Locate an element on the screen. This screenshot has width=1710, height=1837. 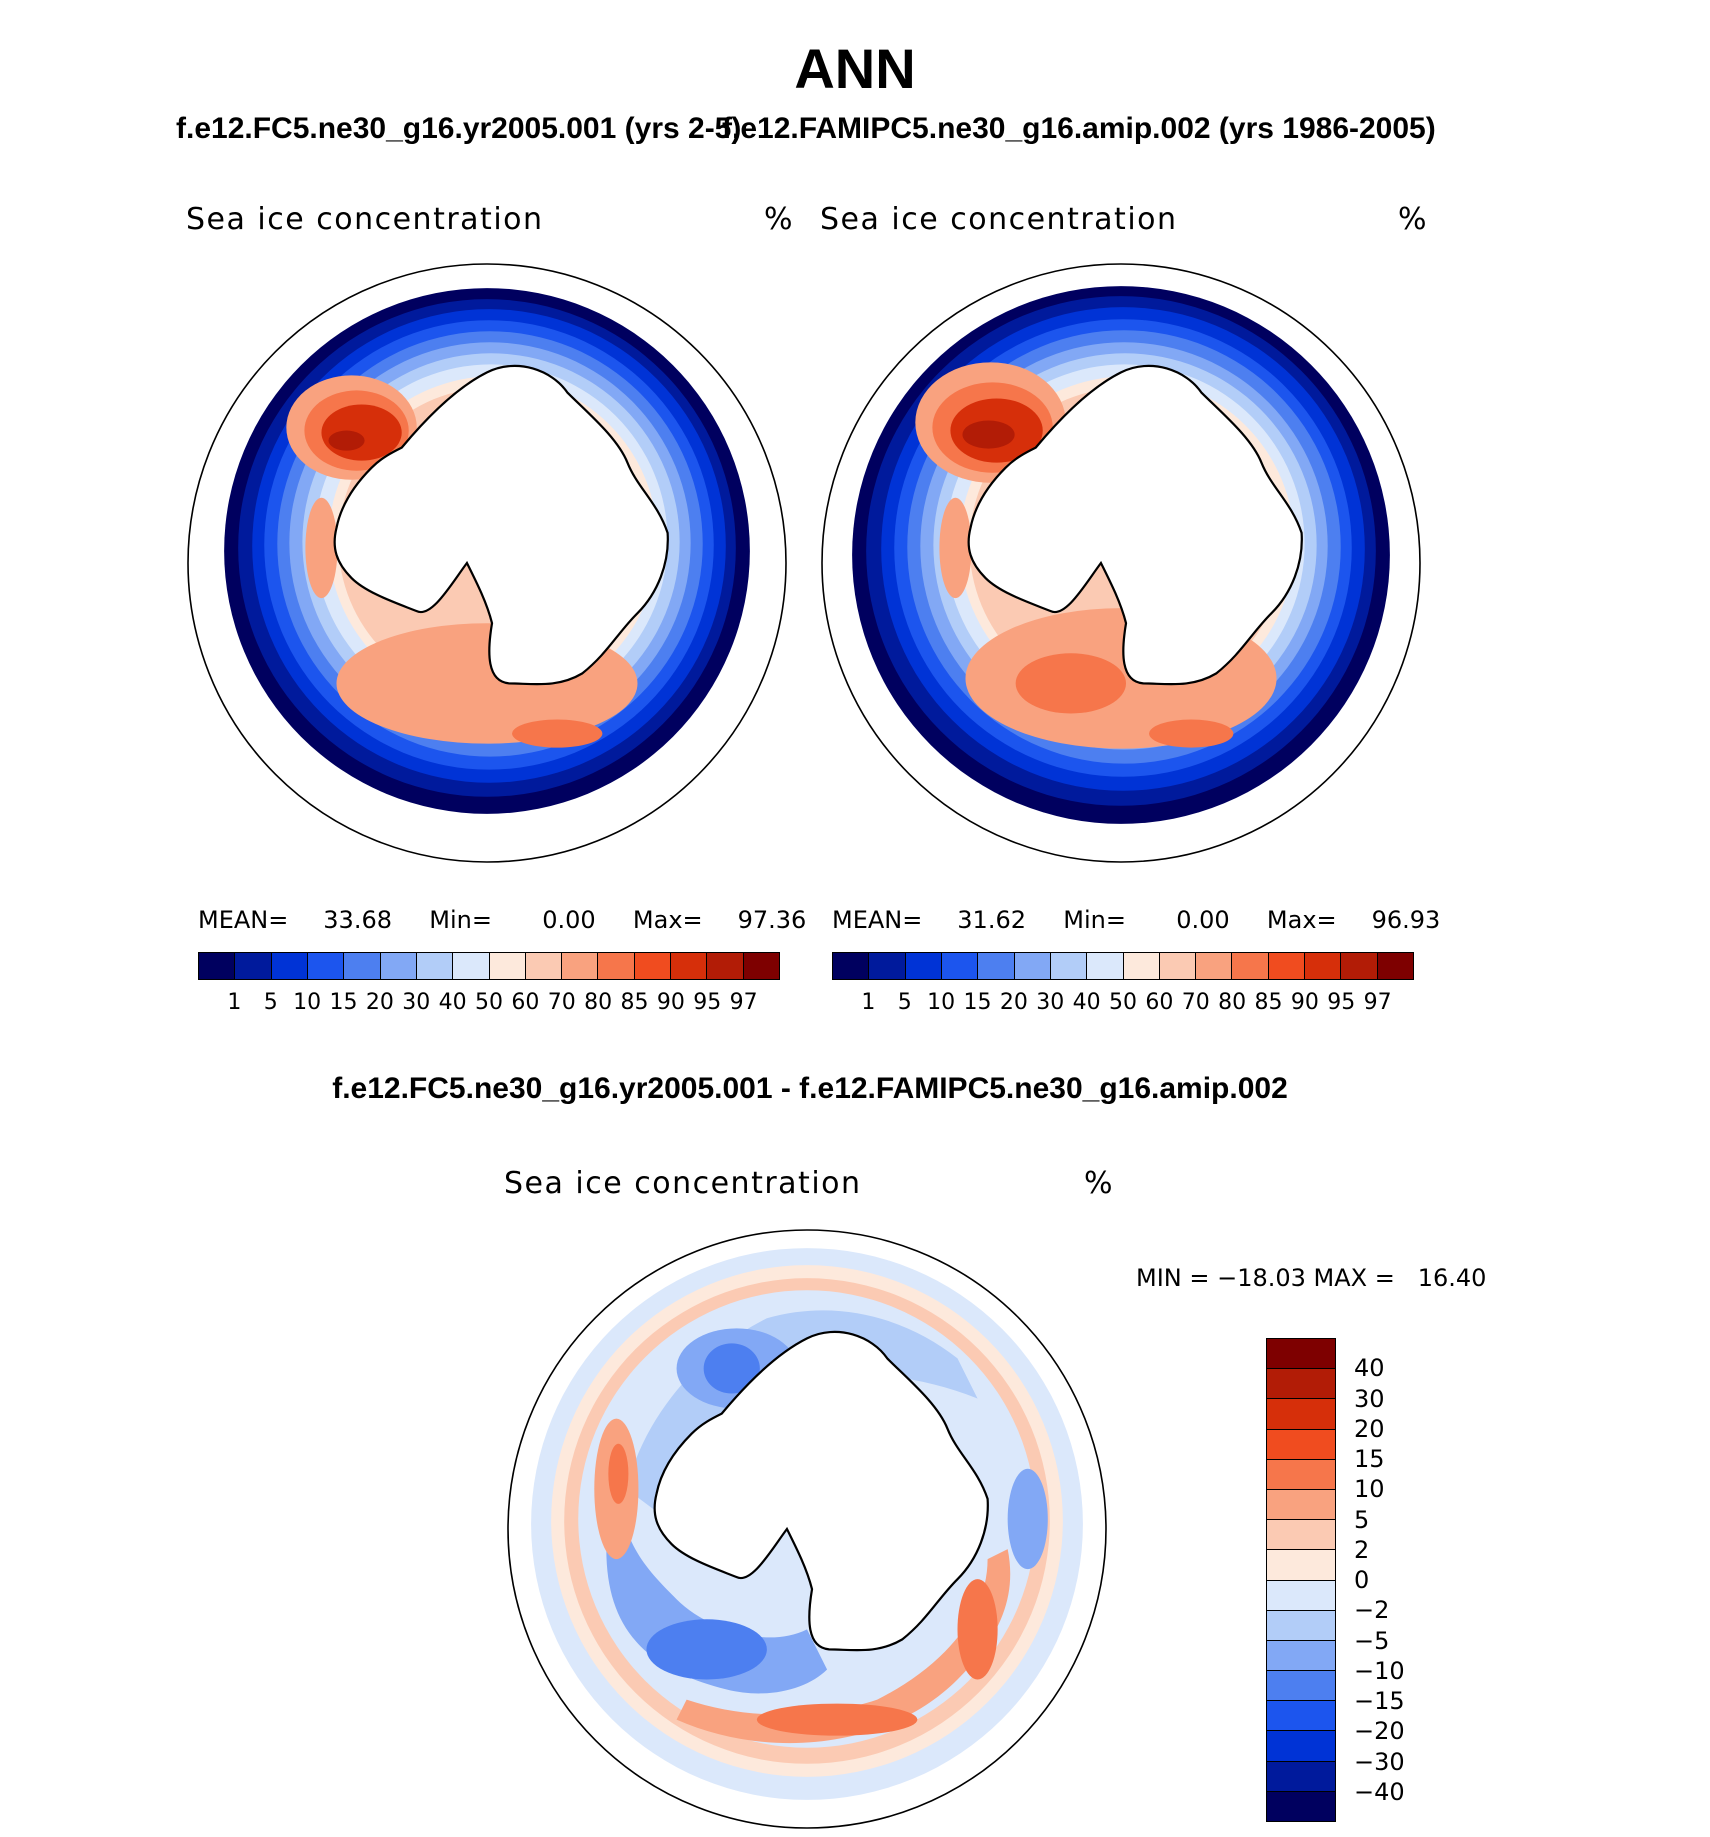
map-boundary-left is located at coordinates (487, 563).